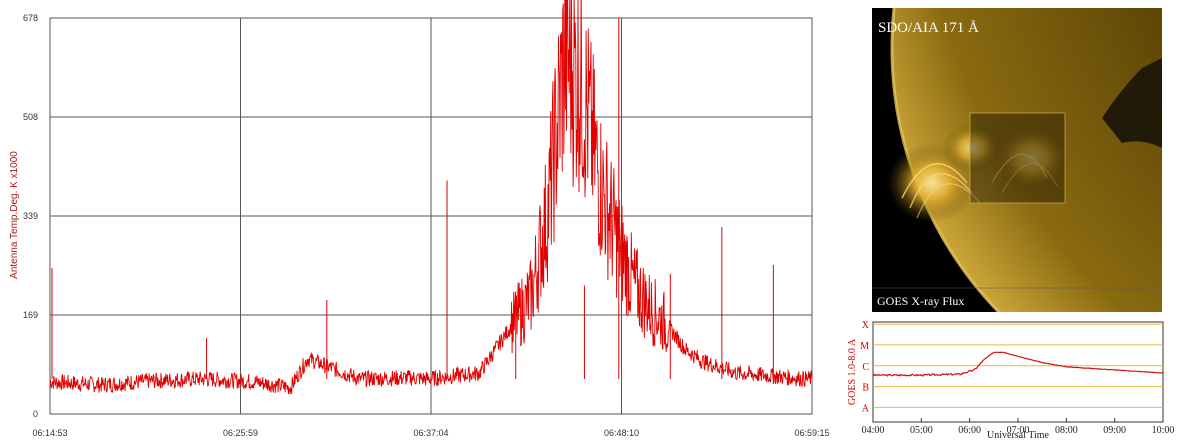 The image size is (1178, 440). What do you see at coordinates (873, 430) in the screenshot?
I see `goes-x-tick-label: 04:00` at bounding box center [873, 430].